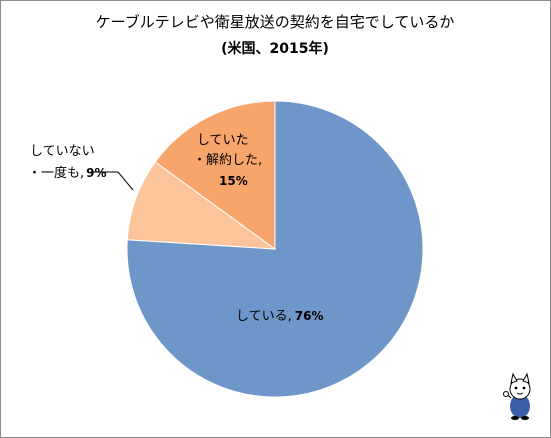  I want to click on data-label-never-line1: していない, so click(62, 151).